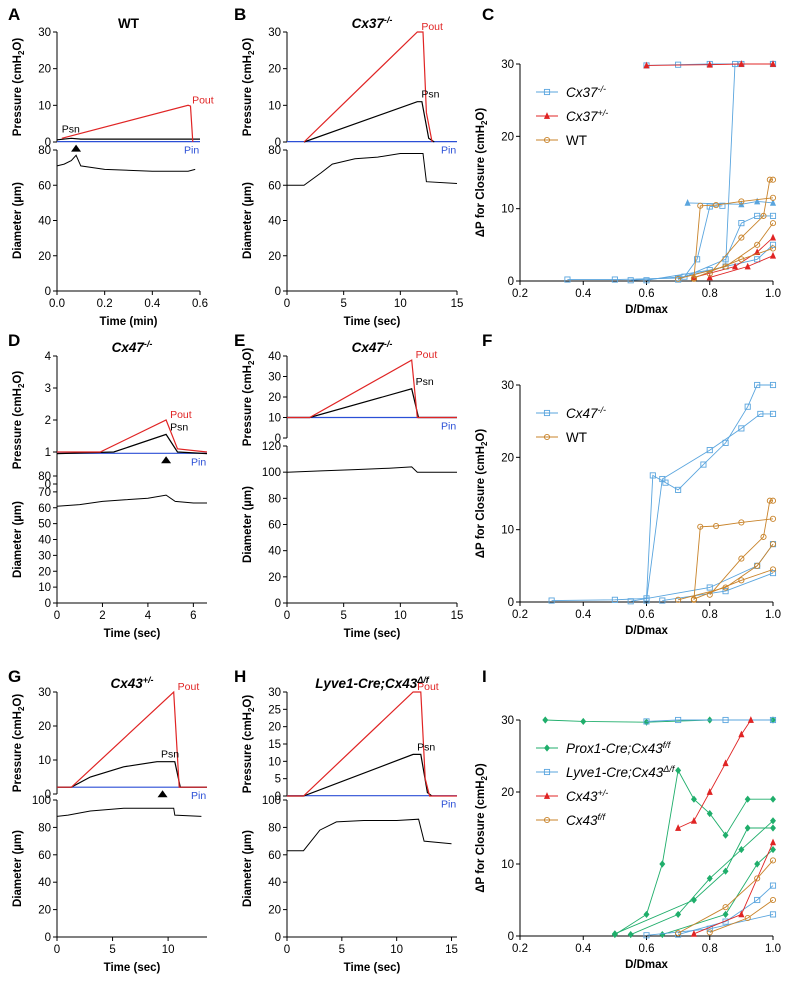 This screenshot has height=991, width=787. I want to click on x-tick-label: 1.0, so click(773, 949).